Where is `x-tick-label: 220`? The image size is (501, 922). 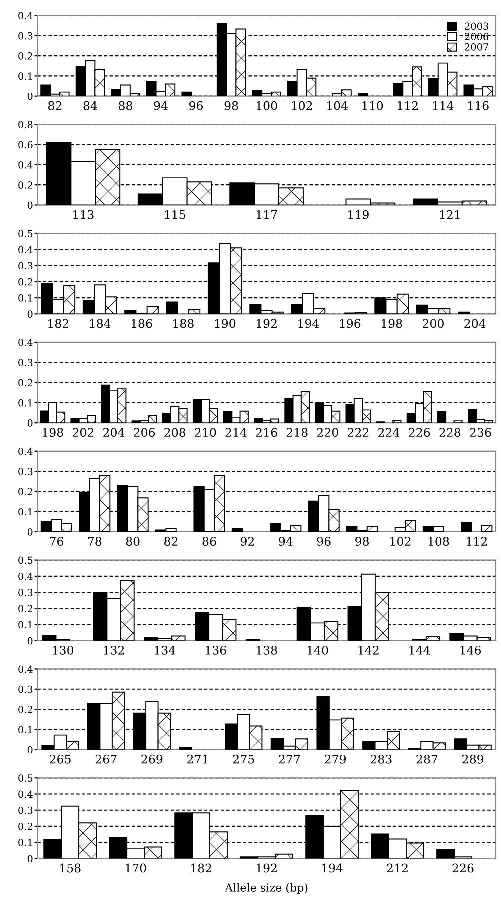
x-tick-label: 220 is located at coordinates (327, 433).